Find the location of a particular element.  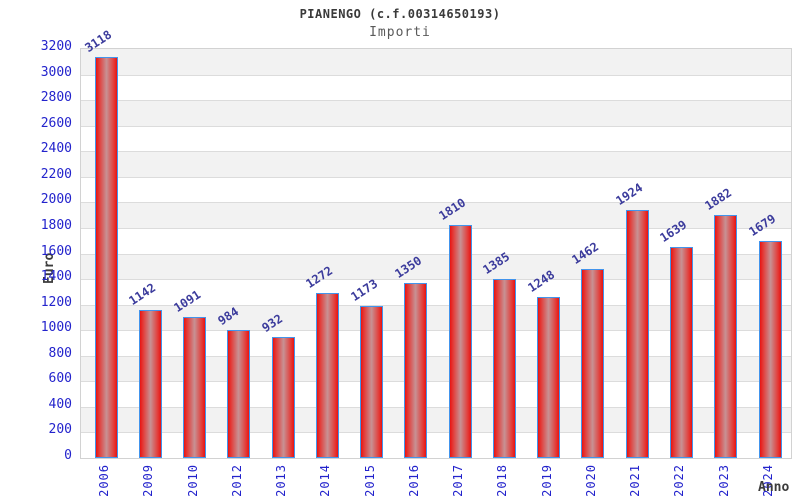

x-tick-label: 2023 is located at coordinates (723, 480).